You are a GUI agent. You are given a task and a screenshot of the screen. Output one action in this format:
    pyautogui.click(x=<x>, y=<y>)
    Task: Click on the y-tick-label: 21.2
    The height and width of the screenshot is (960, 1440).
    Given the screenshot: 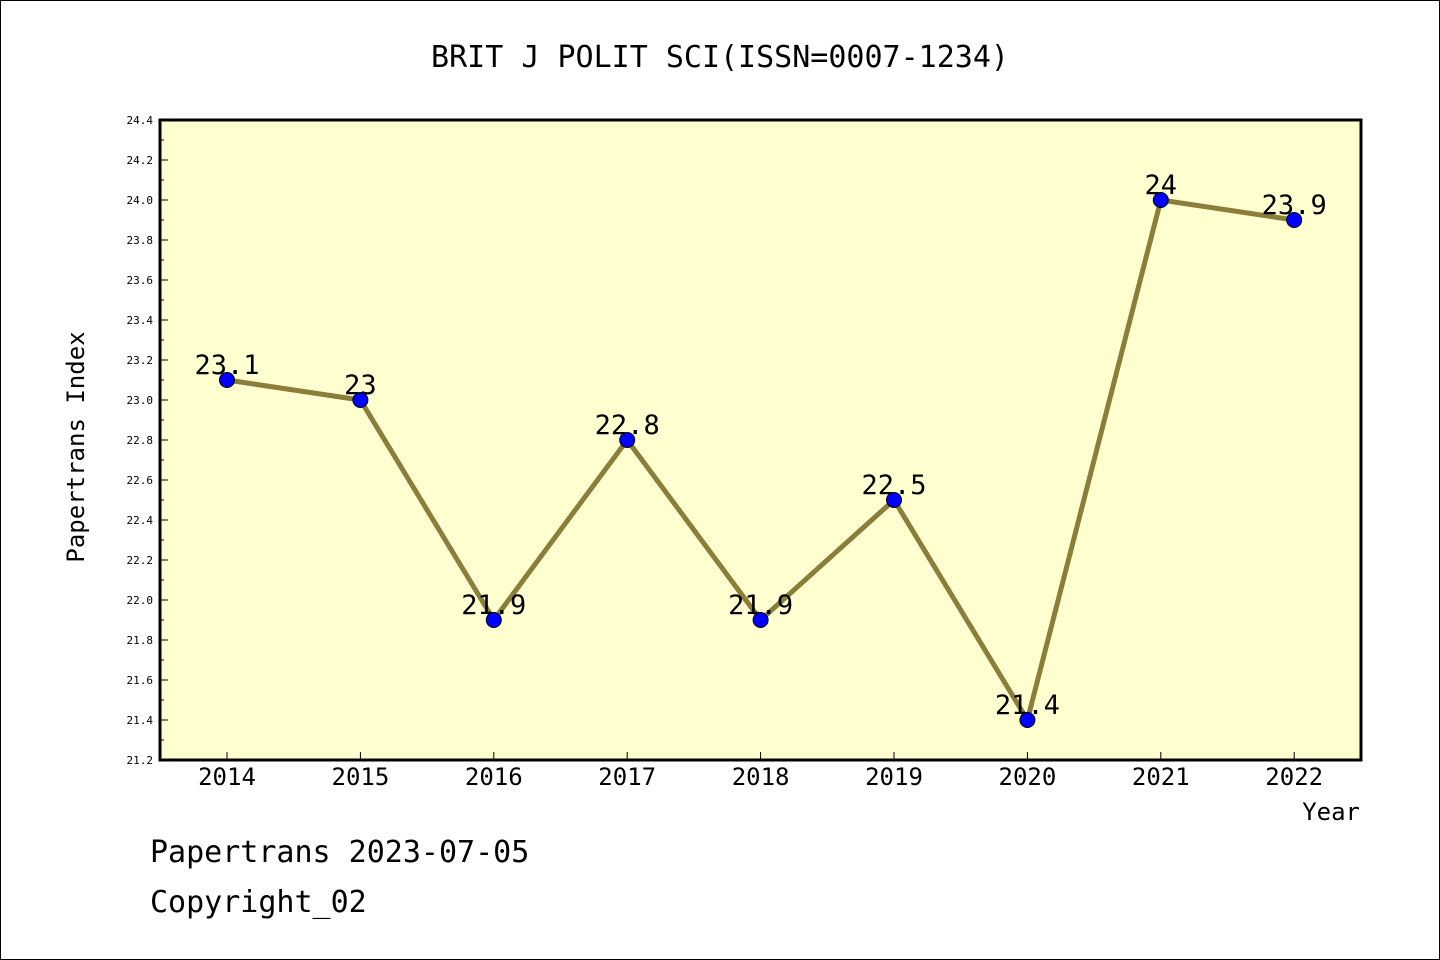 What is the action you would take?
    pyautogui.click(x=140, y=760)
    